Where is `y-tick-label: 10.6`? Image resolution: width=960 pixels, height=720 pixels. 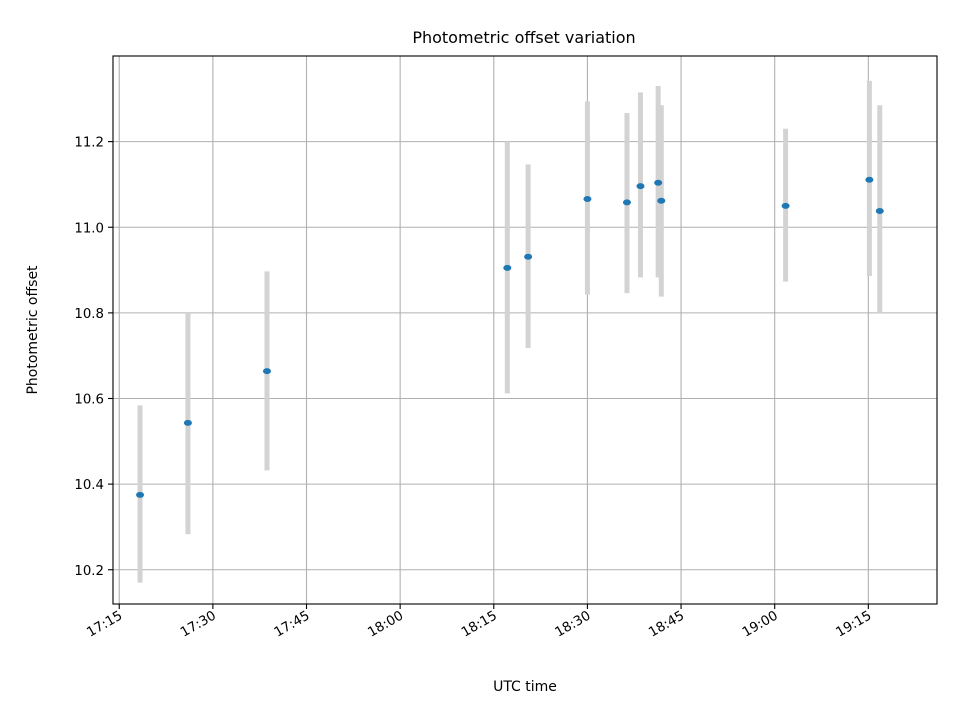
y-tick-label: 10.6 is located at coordinates (89, 400).